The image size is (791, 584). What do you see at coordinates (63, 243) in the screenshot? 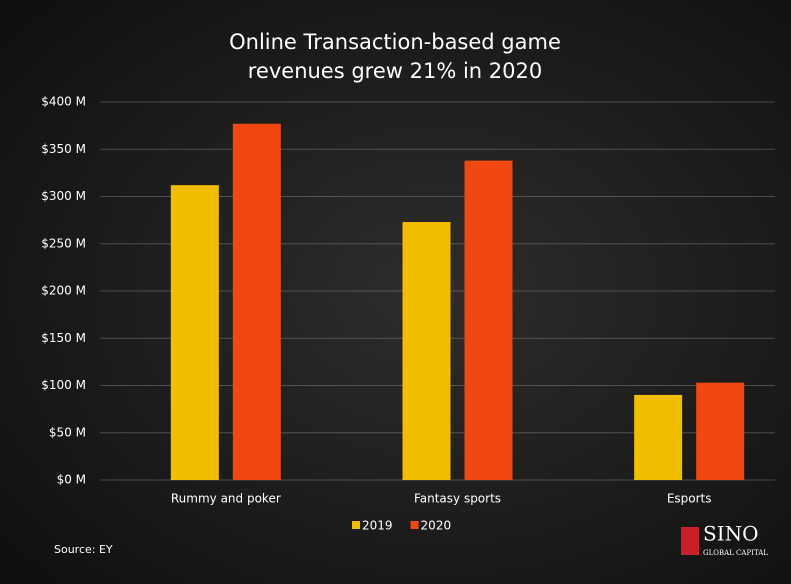
I see `y-tick-label: $250 M` at bounding box center [63, 243].